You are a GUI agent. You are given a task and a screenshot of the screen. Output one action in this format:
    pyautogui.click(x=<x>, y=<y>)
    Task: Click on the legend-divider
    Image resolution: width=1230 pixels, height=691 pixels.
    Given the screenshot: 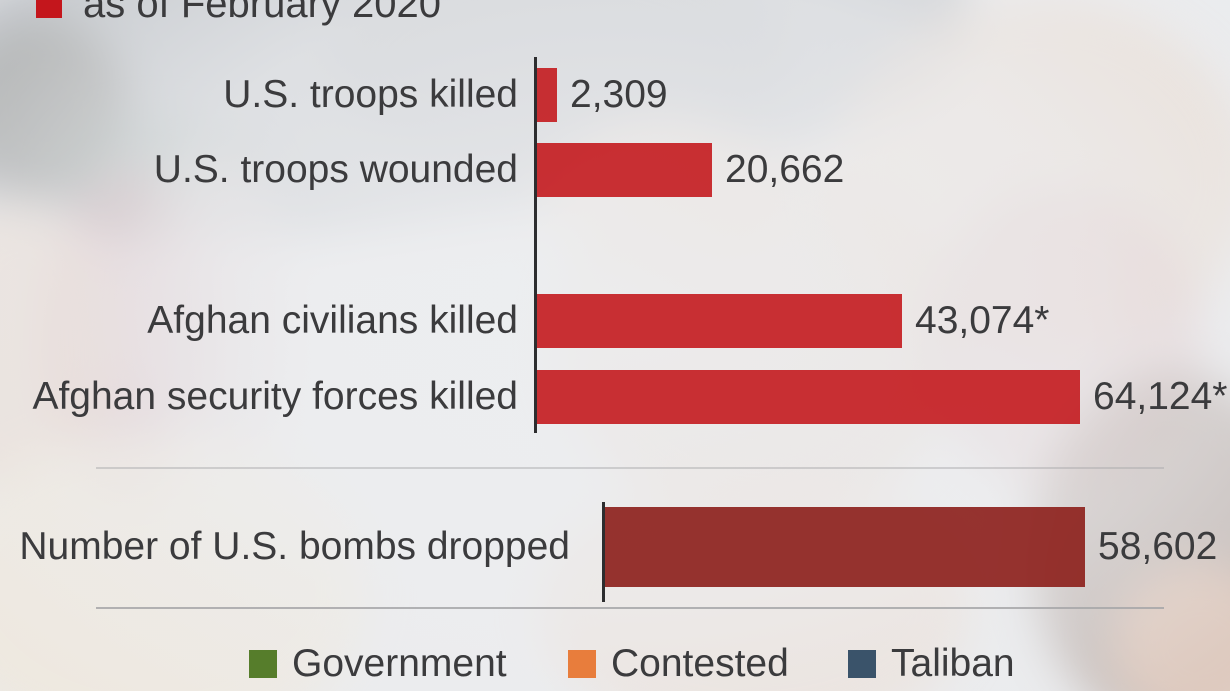 What is the action you would take?
    pyautogui.click(x=630, y=608)
    